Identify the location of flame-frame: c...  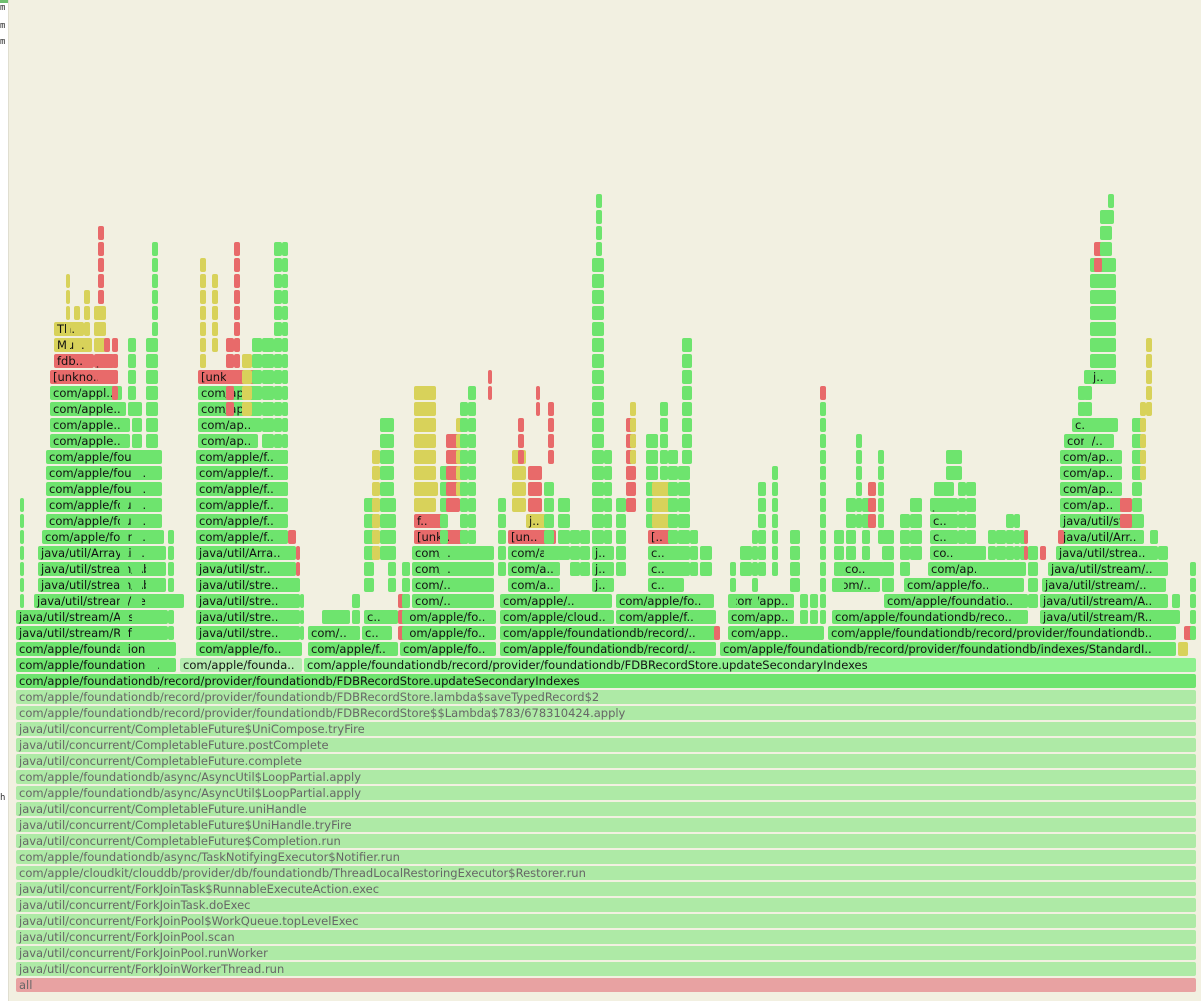
(381, 617).